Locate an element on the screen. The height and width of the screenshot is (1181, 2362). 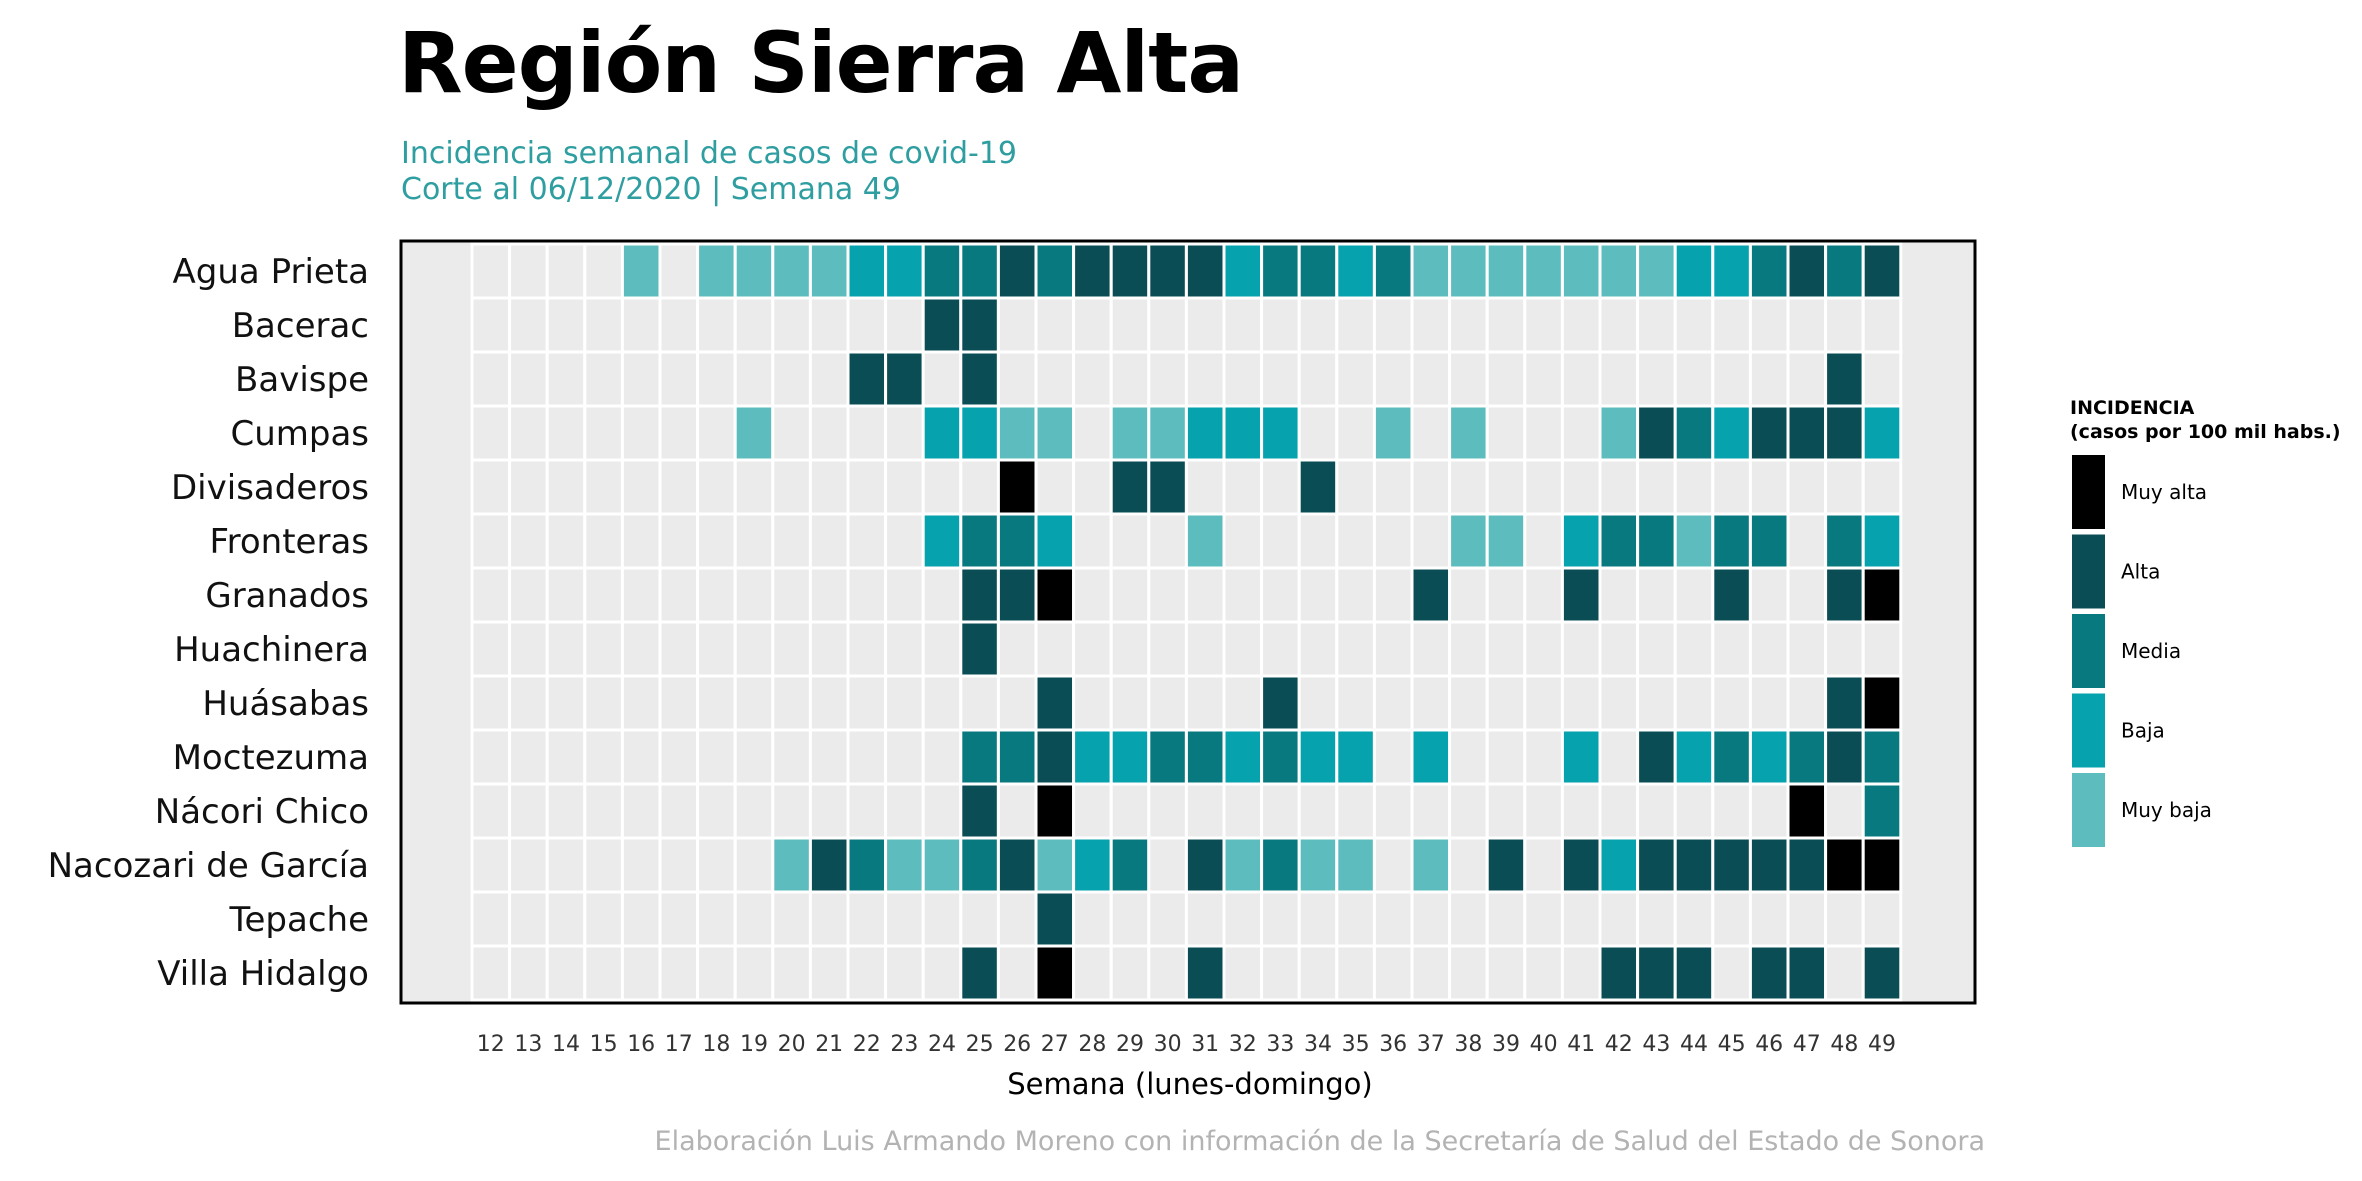
x-tick-label: 20 is located at coordinates (792, 1044).